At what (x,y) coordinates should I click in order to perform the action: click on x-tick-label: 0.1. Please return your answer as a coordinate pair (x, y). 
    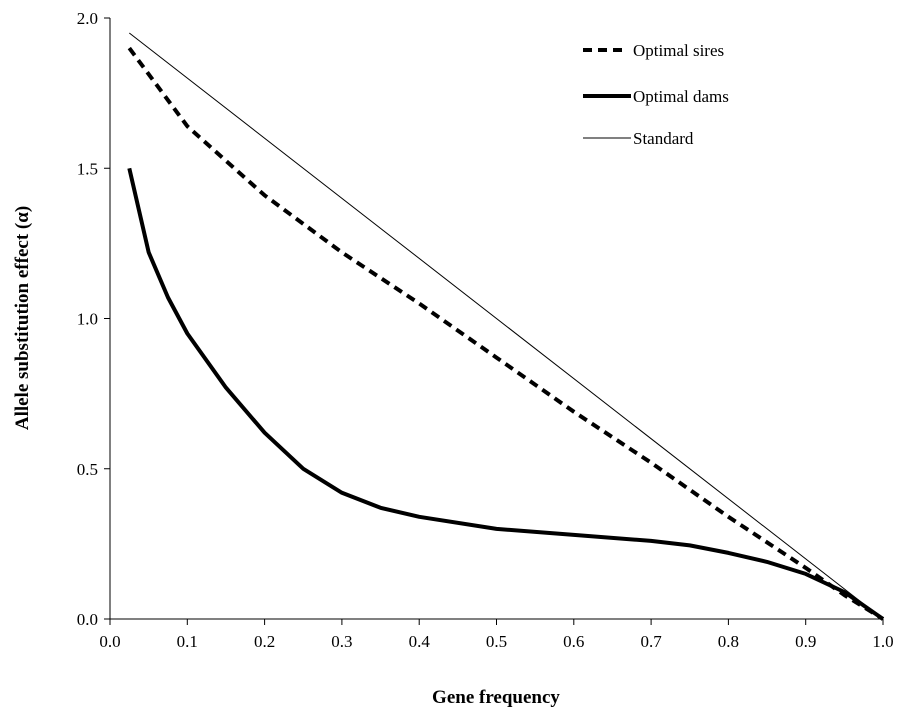
    Looking at the image, I should click on (187, 641).